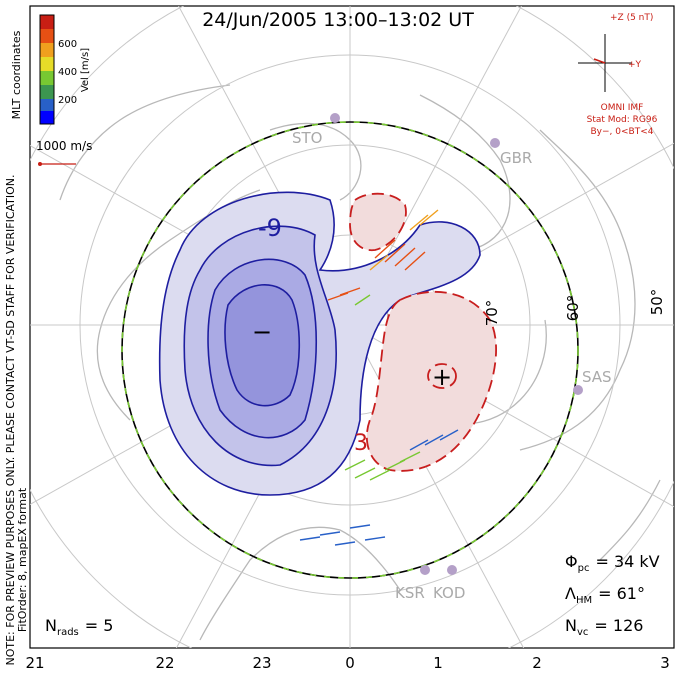  What do you see at coordinates (262, 332) in the screenshot?
I see `potential-min: −` at bounding box center [262, 332].